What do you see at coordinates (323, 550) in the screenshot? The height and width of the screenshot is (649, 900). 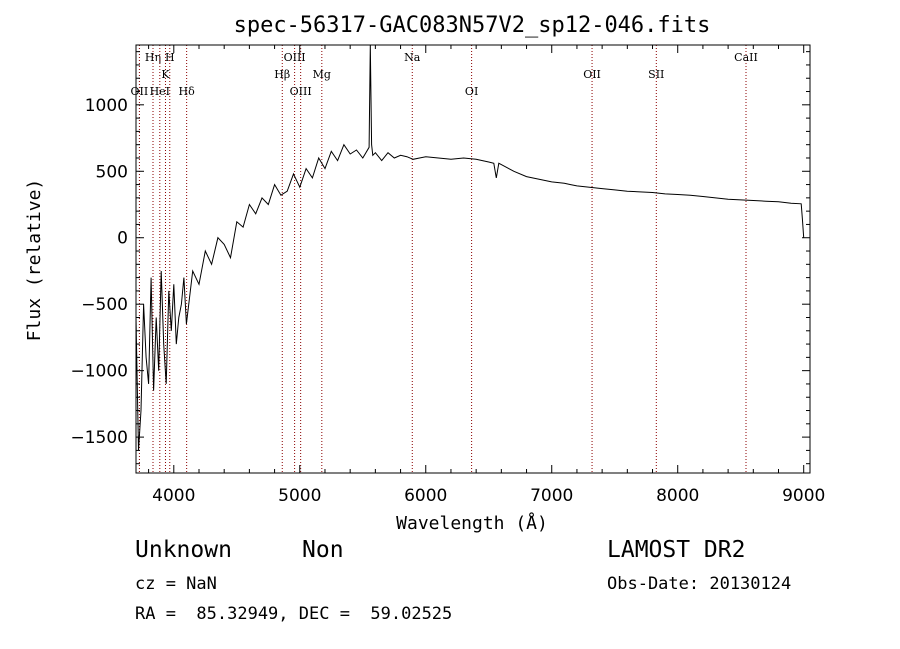 I see `object-subclass: Non` at bounding box center [323, 550].